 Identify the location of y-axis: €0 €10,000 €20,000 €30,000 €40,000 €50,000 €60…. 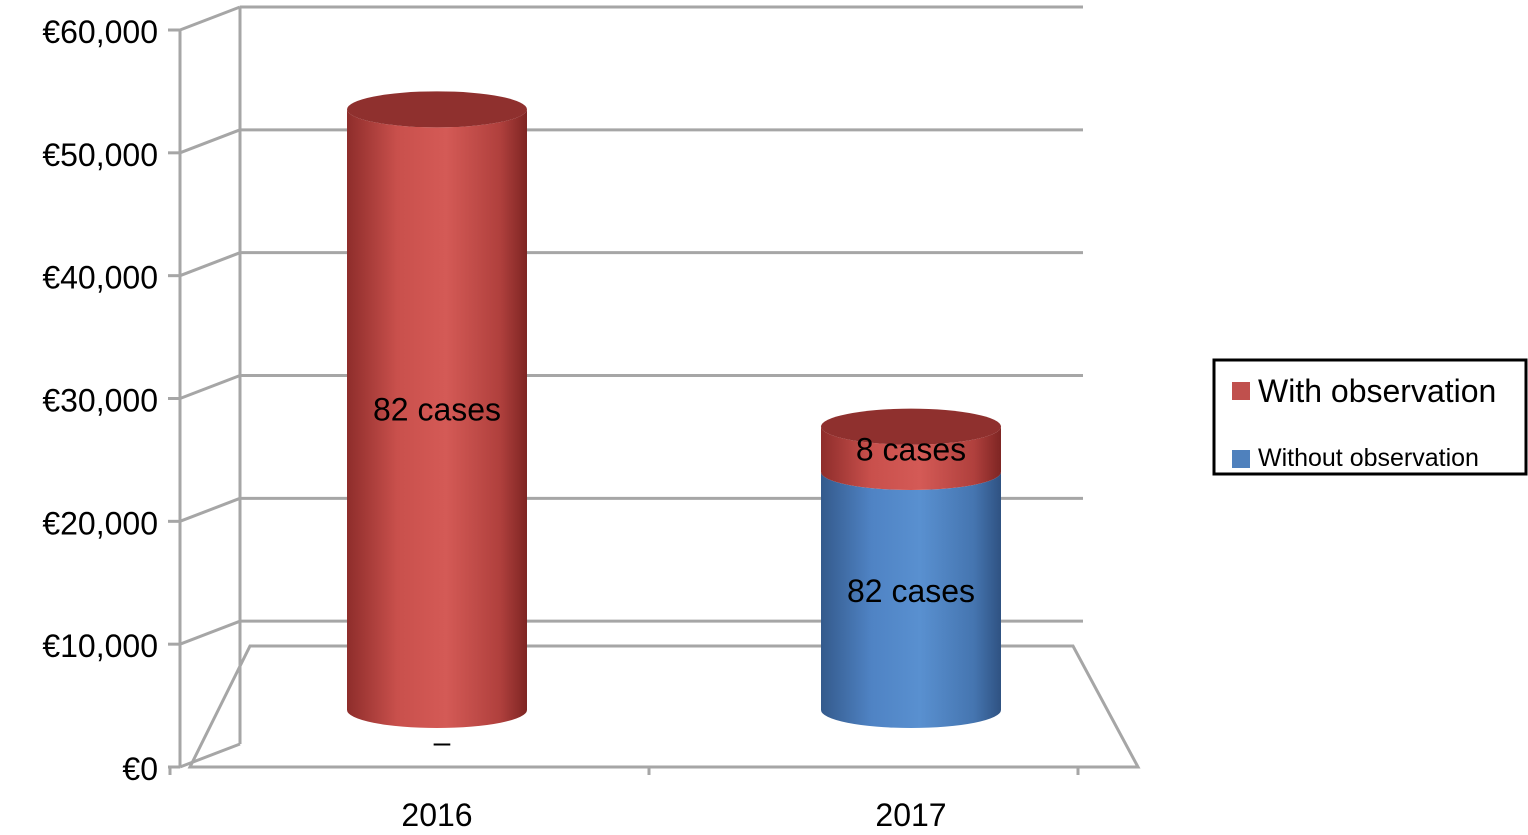
(111, 400).